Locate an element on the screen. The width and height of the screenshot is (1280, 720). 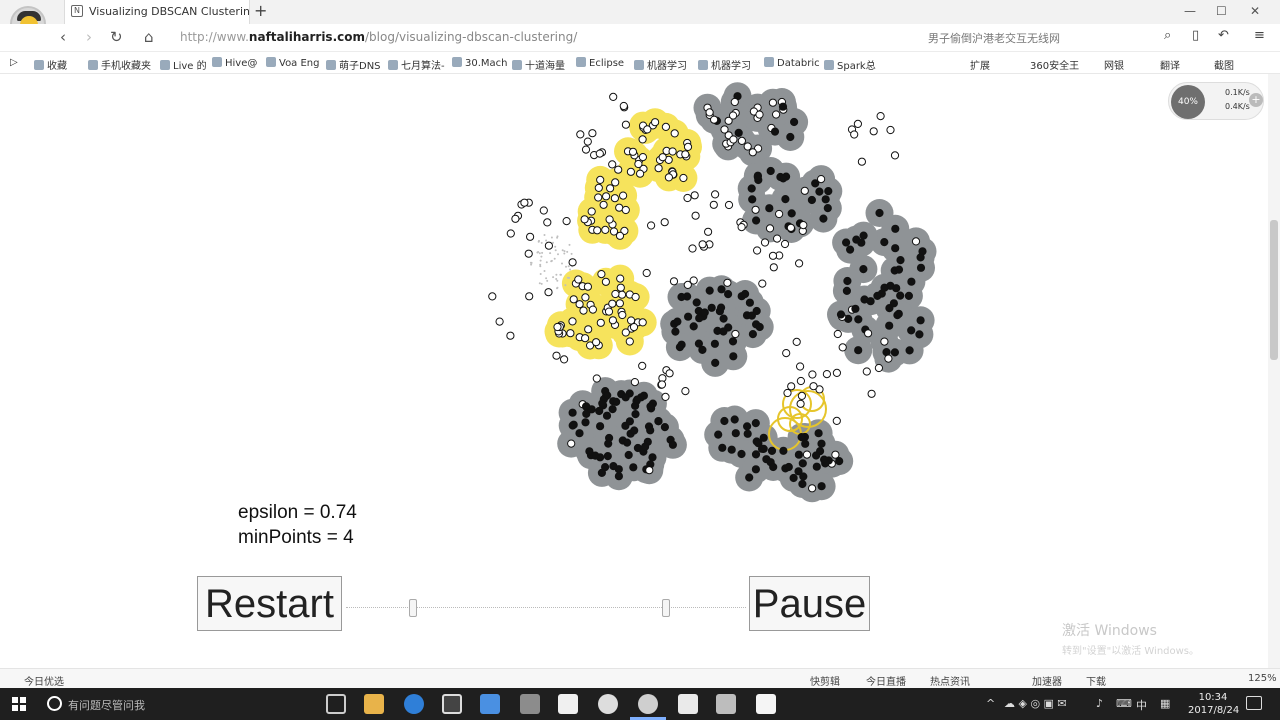
bookmark-right-item: 360安全王 is located at coordinates (1055, 66).